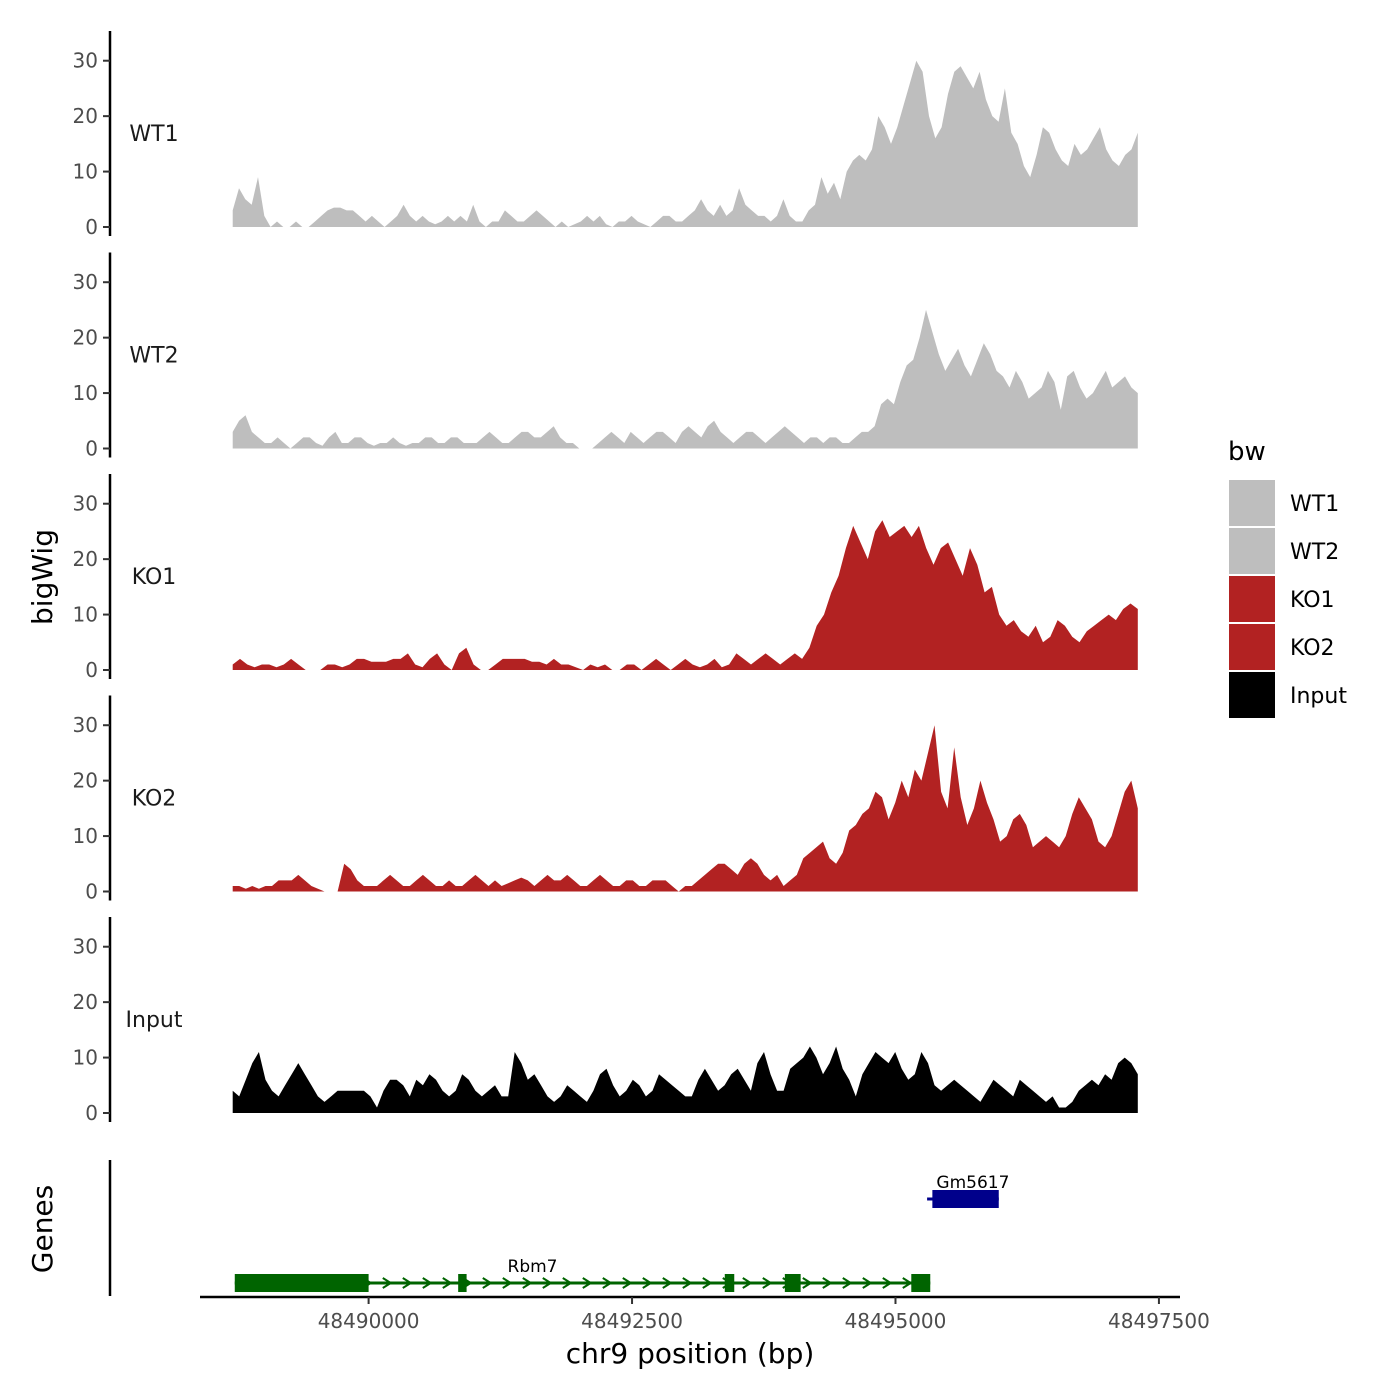  I want to click on x-tick-label: 48490000, so click(369, 1321).